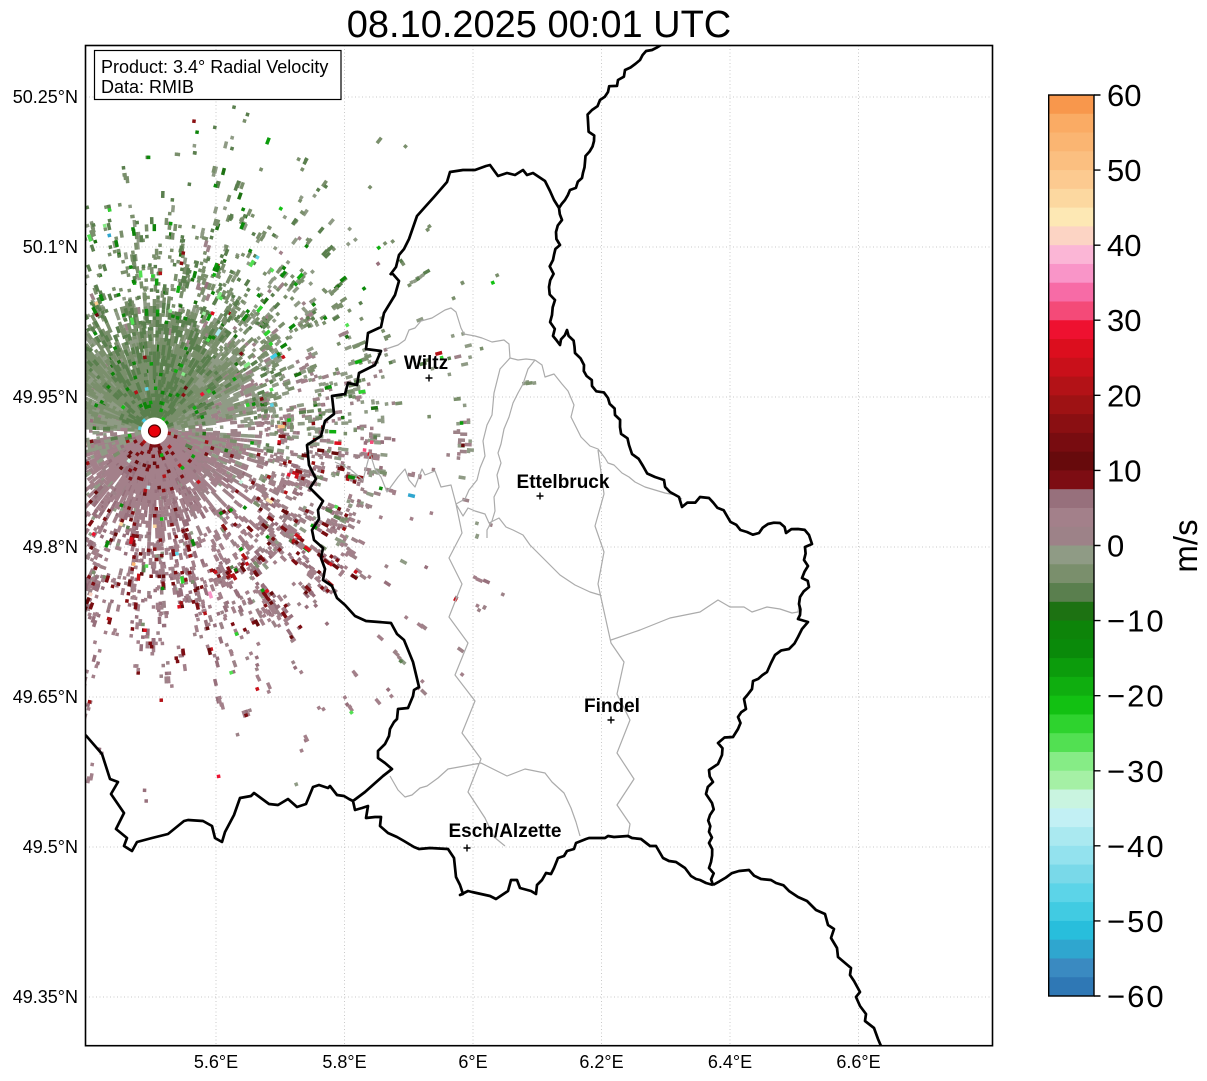 Image resolution: width=1207 pixels, height=1081 pixels. Describe the element at coordinates (45, 397) in the screenshot. I see `svg-text: 49.95°N` at that location.